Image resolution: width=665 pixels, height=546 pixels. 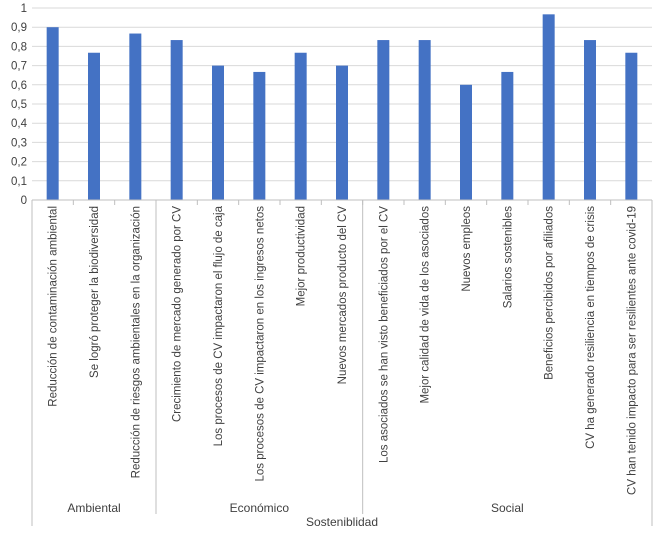 I want to click on y-tick-label: 0,4, so click(x=19, y=124).